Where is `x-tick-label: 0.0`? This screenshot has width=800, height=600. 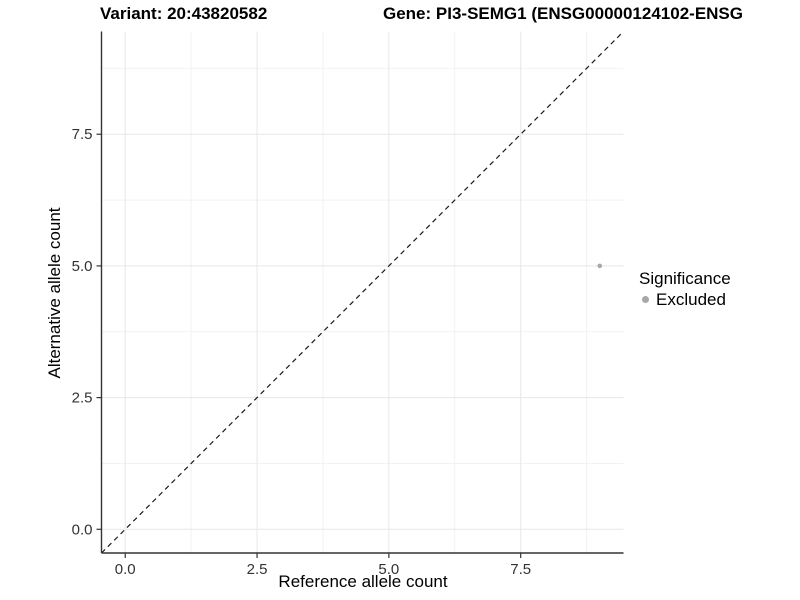
x-tick-label: 0.0 is located at coordinates (125, 569).